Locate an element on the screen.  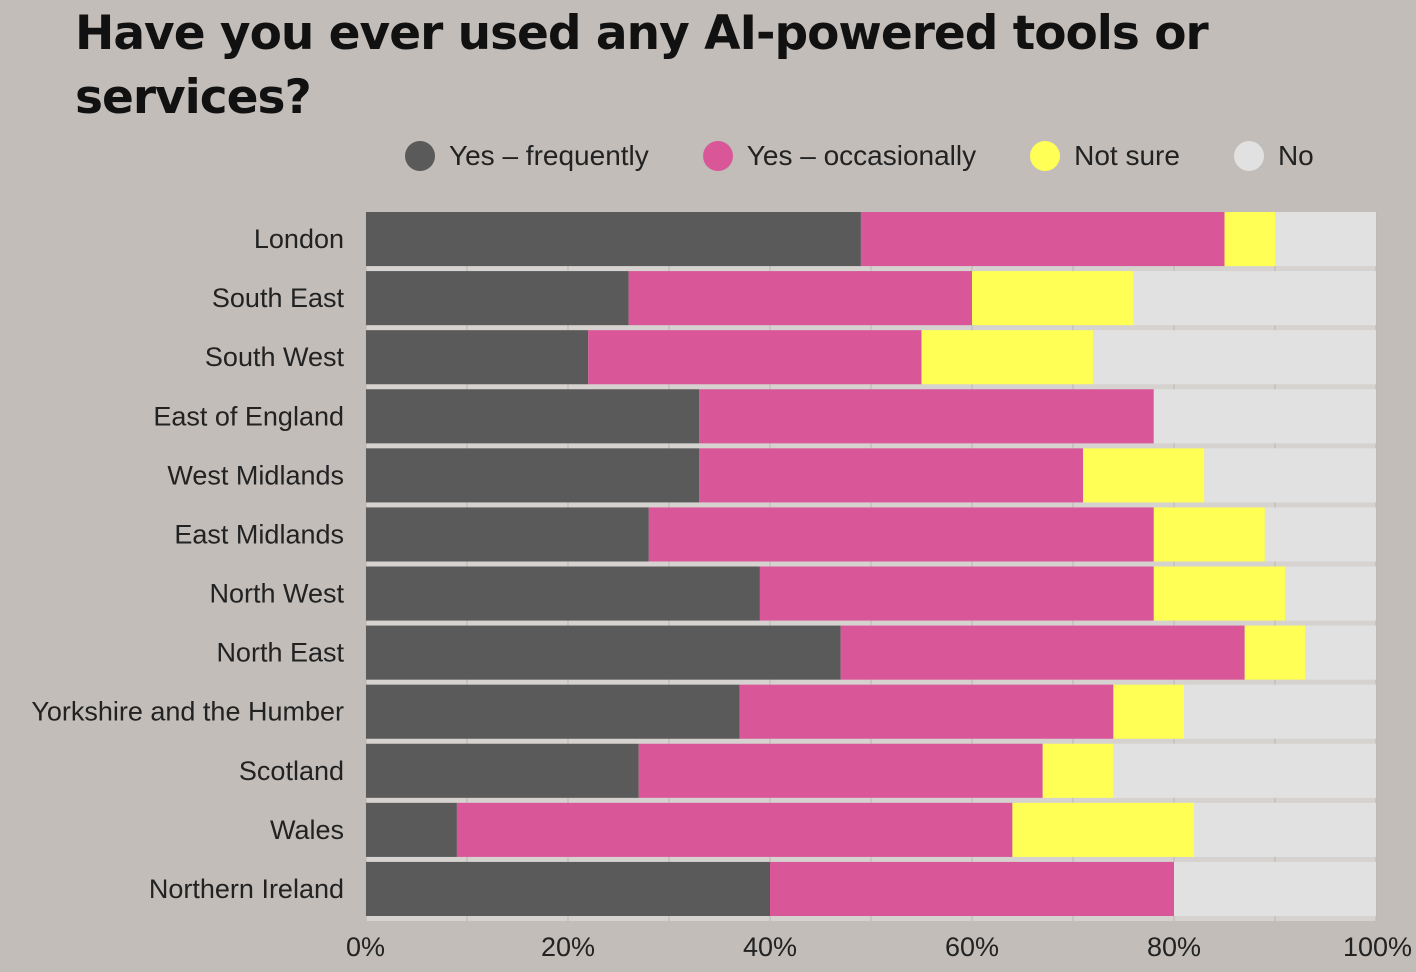
category-label: North West is located at coordinates (276, 594).